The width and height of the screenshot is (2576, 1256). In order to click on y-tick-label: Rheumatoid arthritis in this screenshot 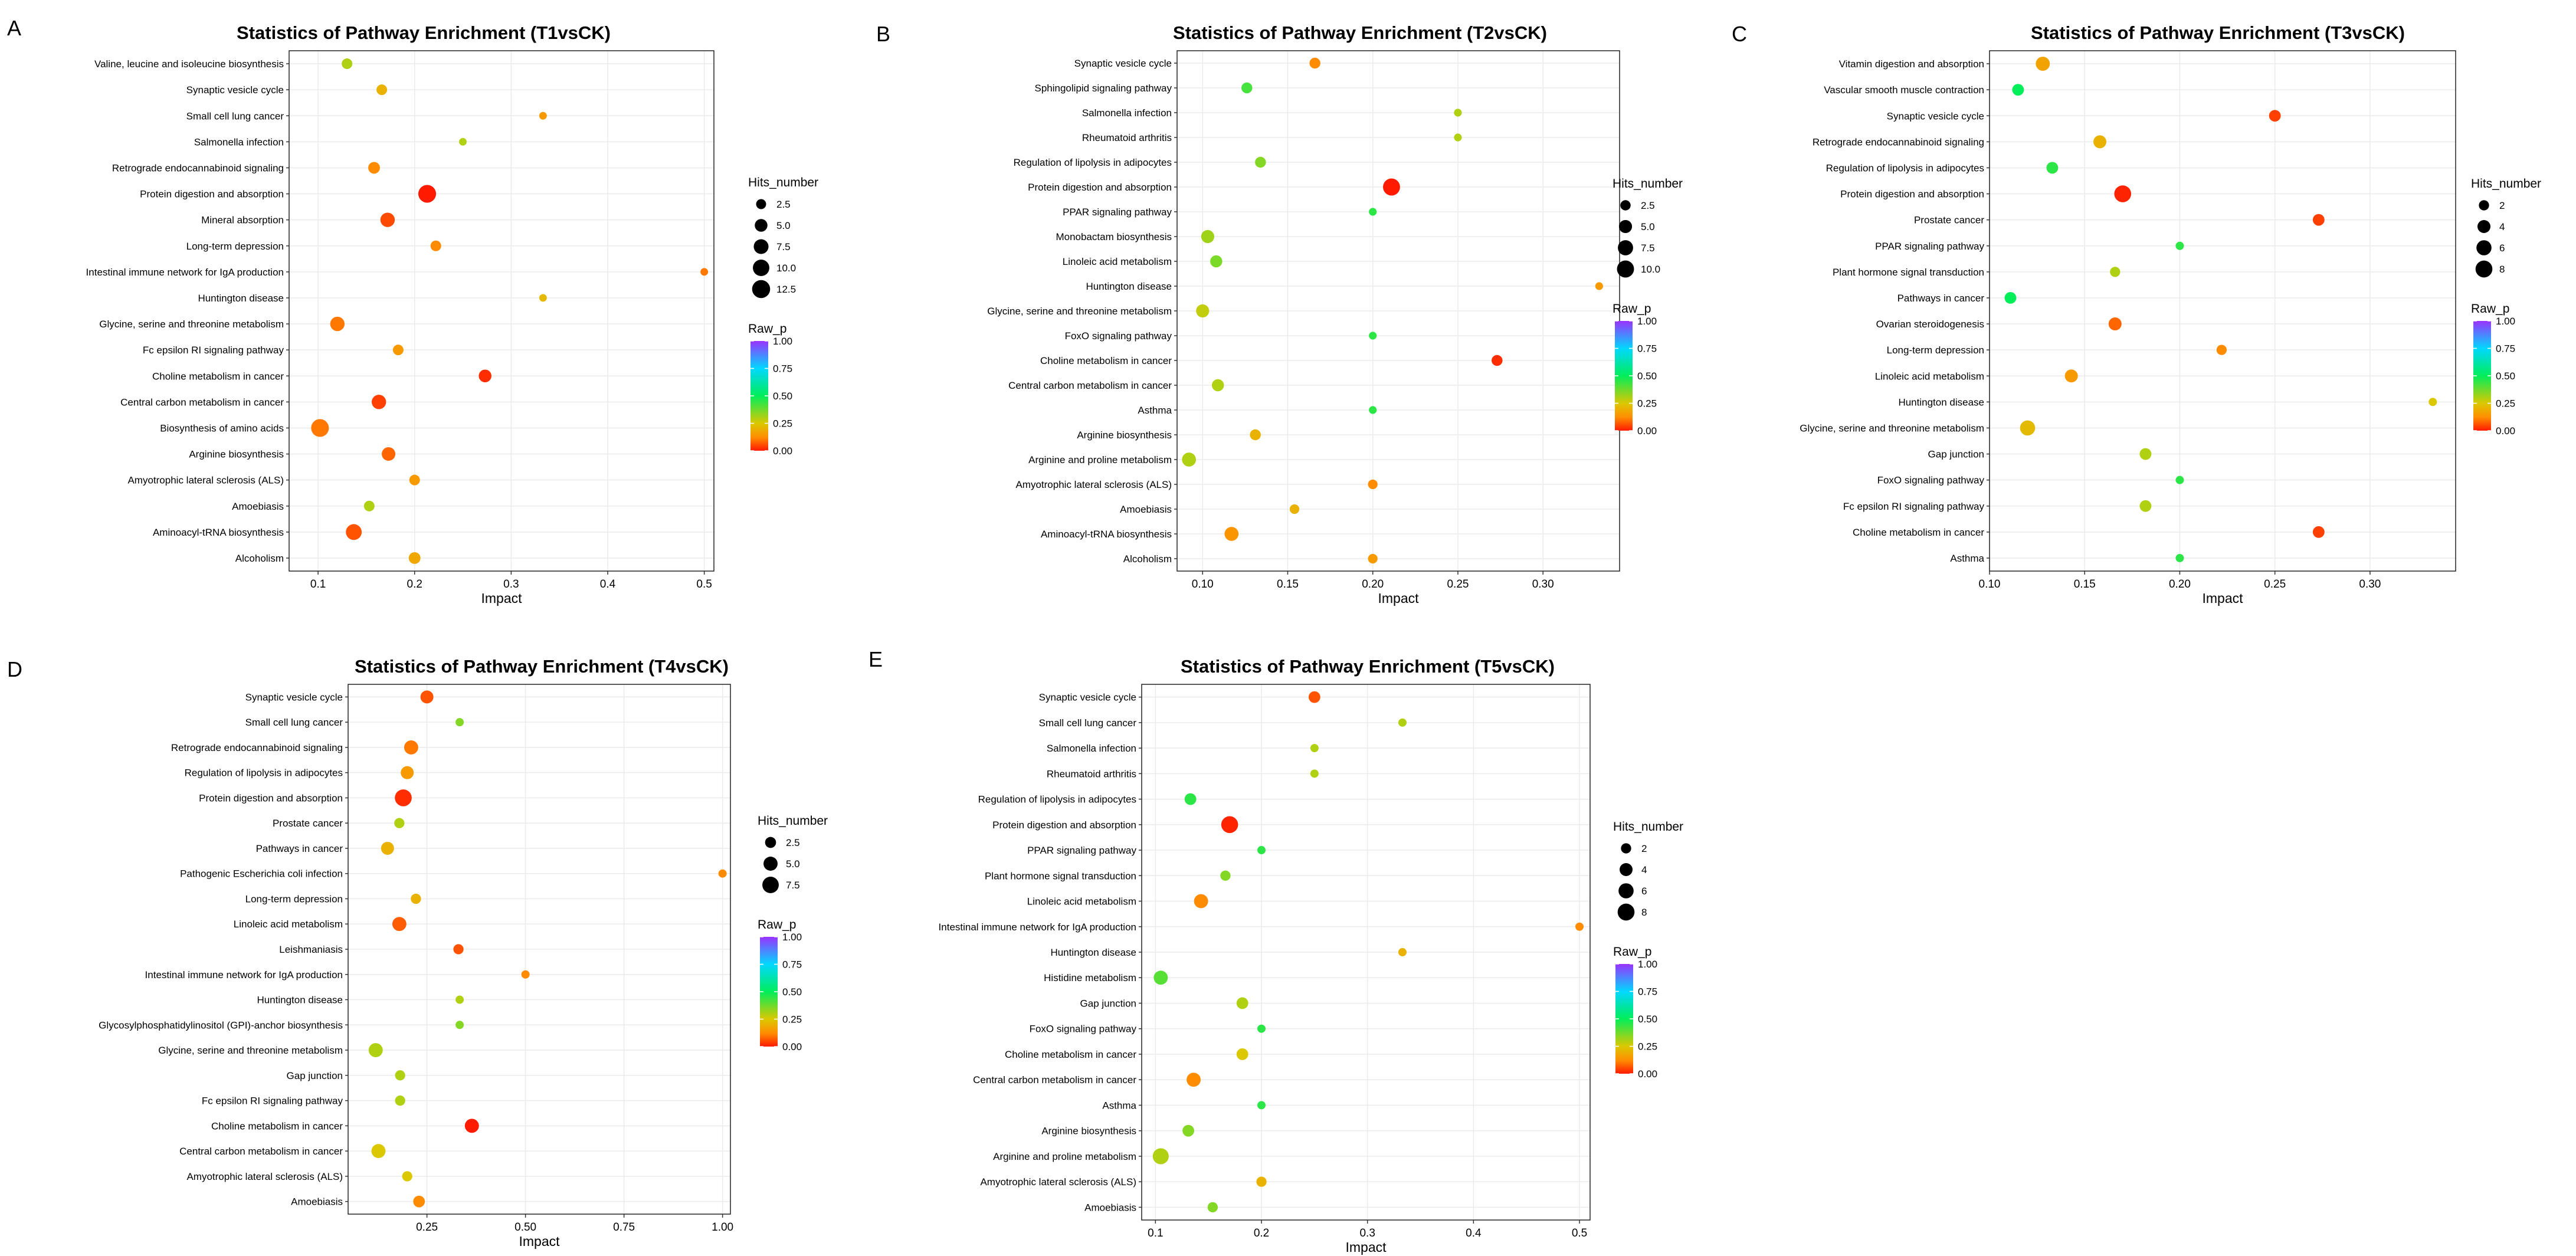, I will do `click(1091, 773)`.